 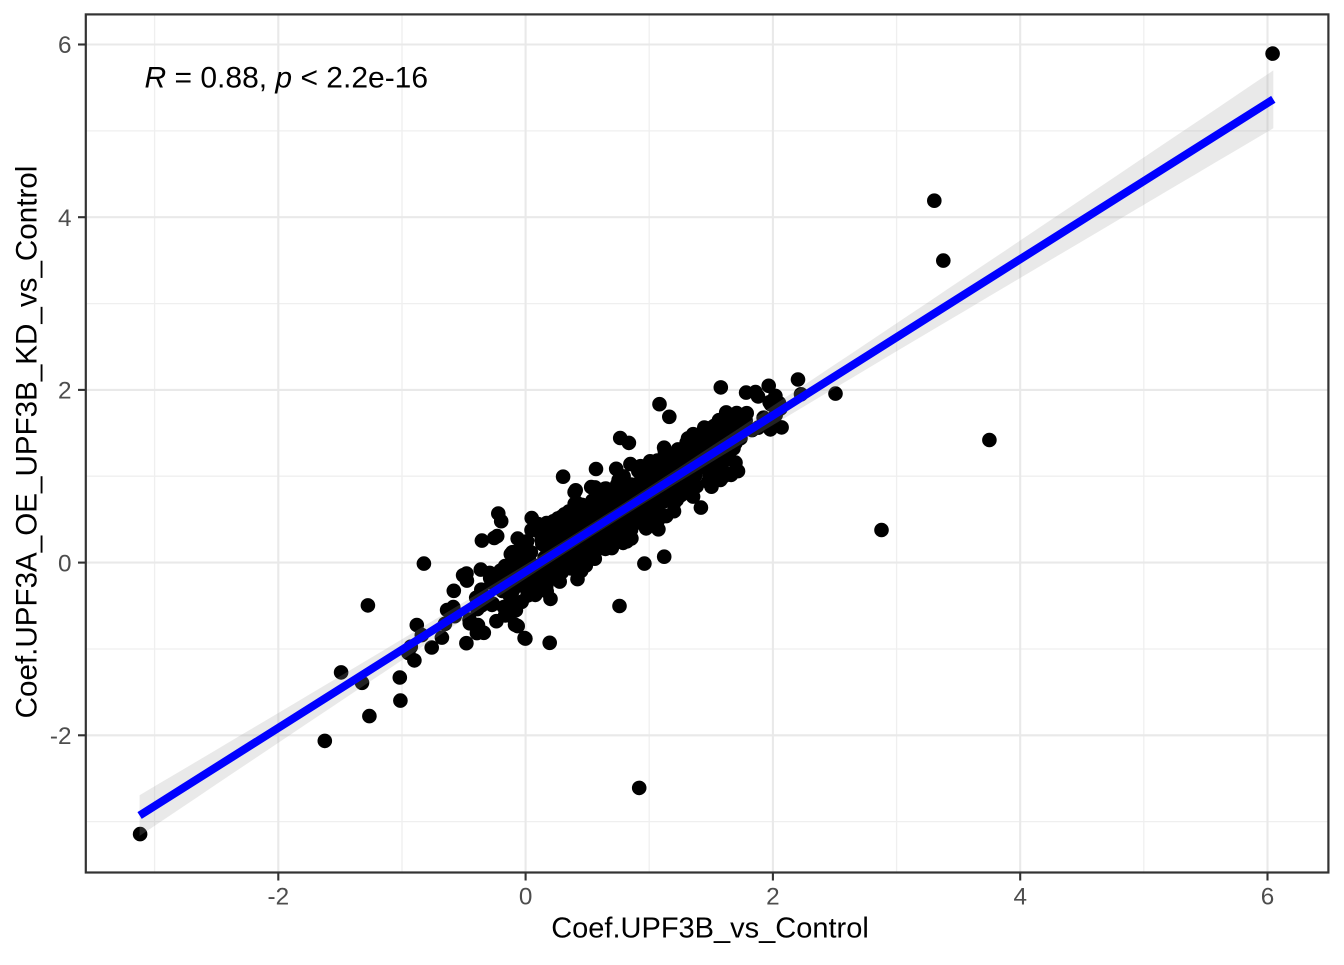 What do you see at coordinates (710, 929) in the screenshot?
I see `svg-text: Coef.UPF3B_vs_Control` at bounding box center [710, 929].